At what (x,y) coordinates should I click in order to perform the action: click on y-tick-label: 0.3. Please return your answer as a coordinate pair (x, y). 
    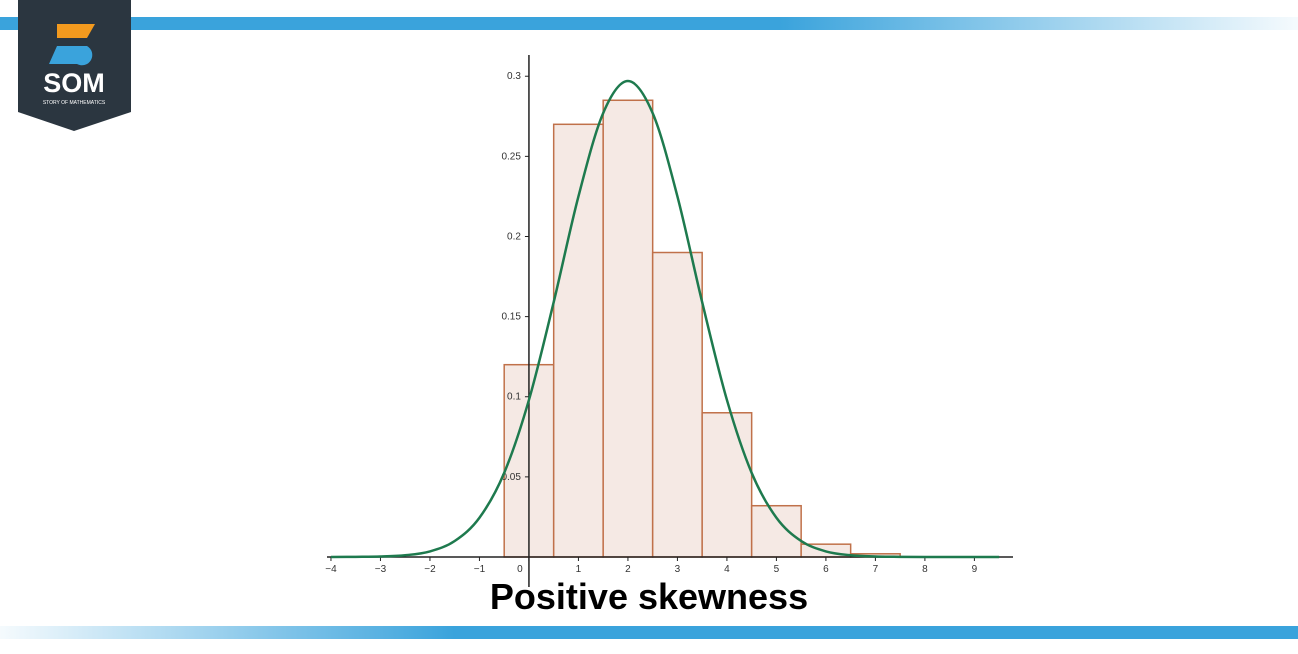
    Looking at the image, I should click on (514, 76).